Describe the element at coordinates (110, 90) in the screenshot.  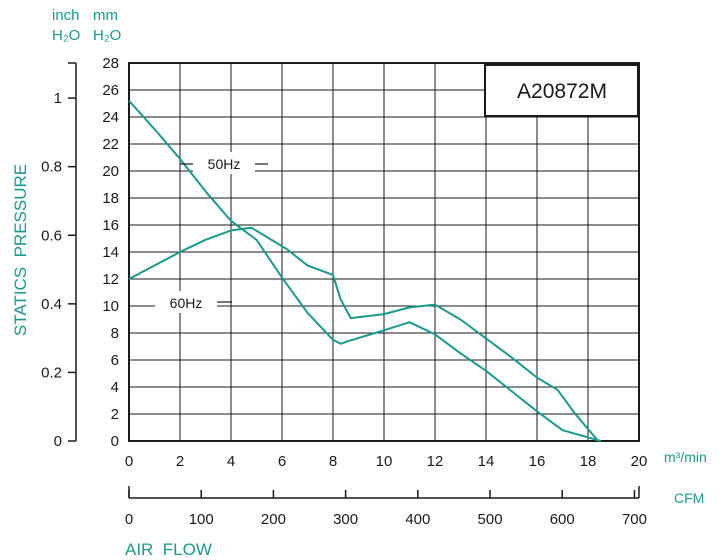
I see `y-tick-label: 26` at that location.